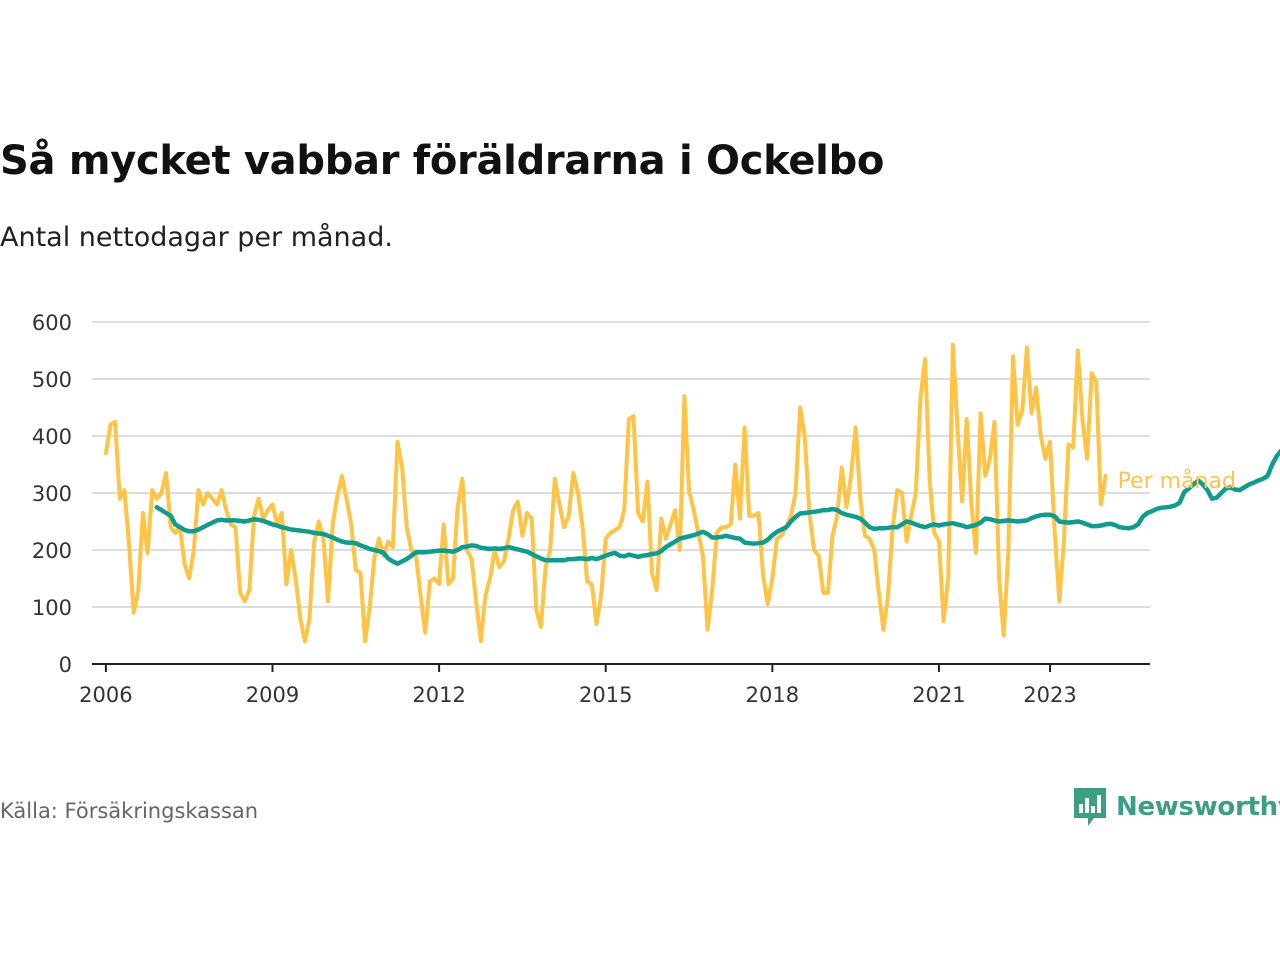  What do you see at coordinates (1049, 695) in the screenshot?
I see `x-tick-label: 2023` at bounding box center [1049, 695].